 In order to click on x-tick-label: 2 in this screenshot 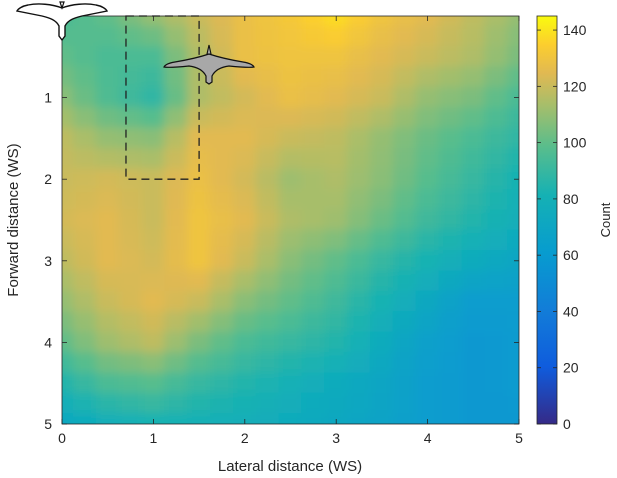, I will do `click(245, 438)`.